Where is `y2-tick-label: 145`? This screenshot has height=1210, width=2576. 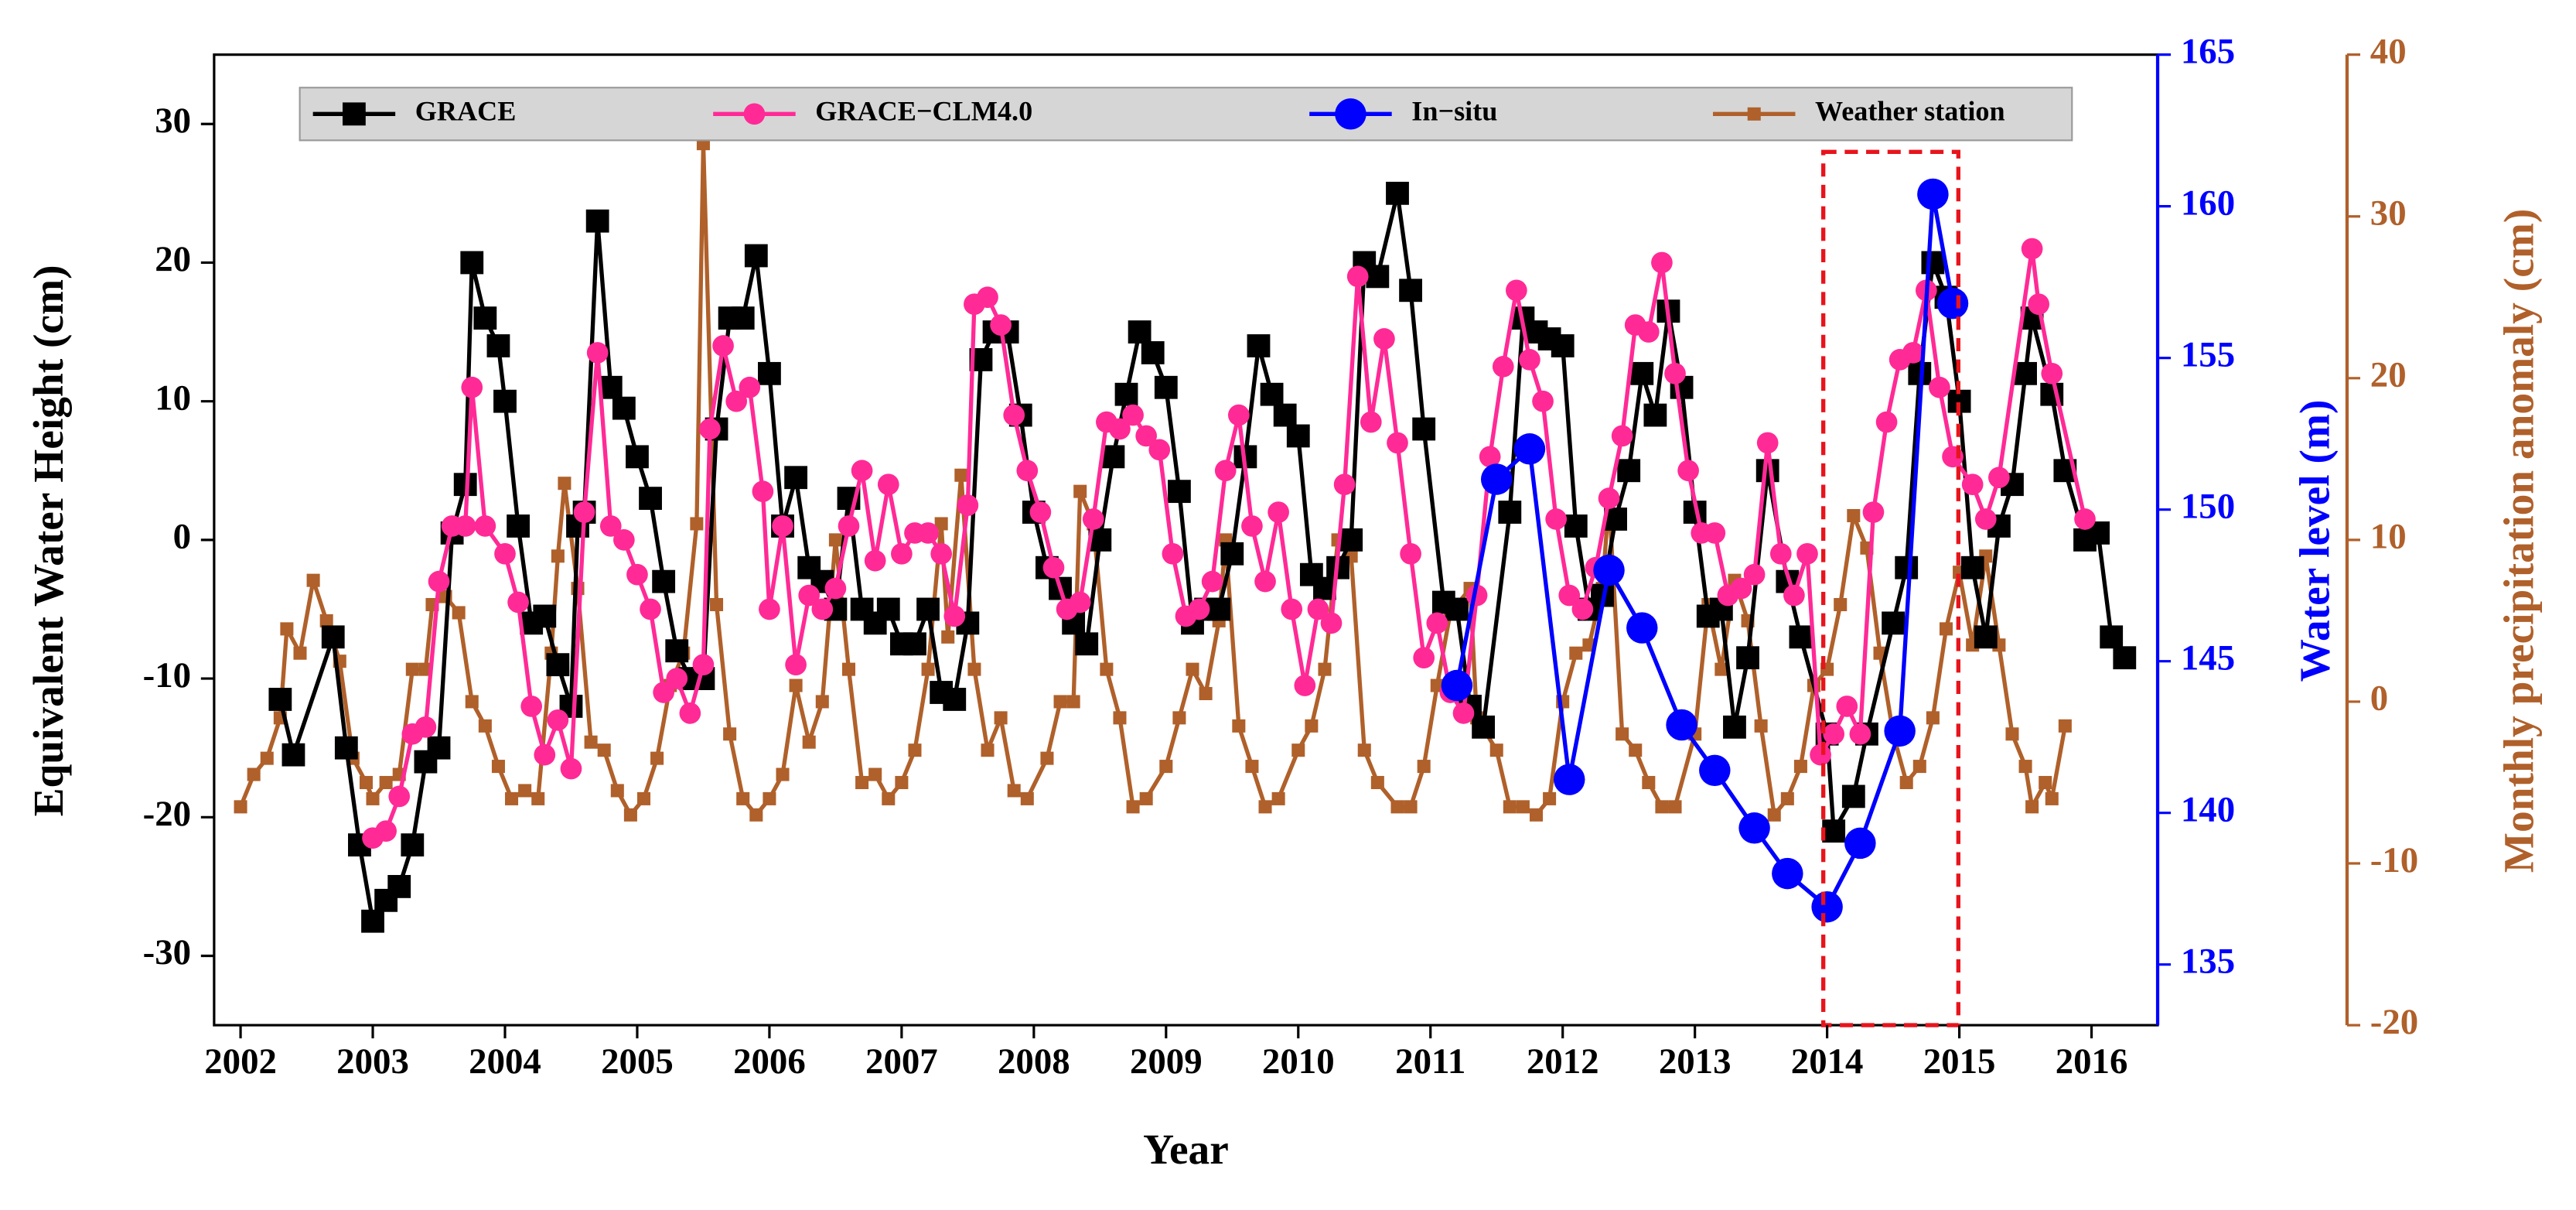
y2-tick-label: 145 is located at coordinates (2208, 658).